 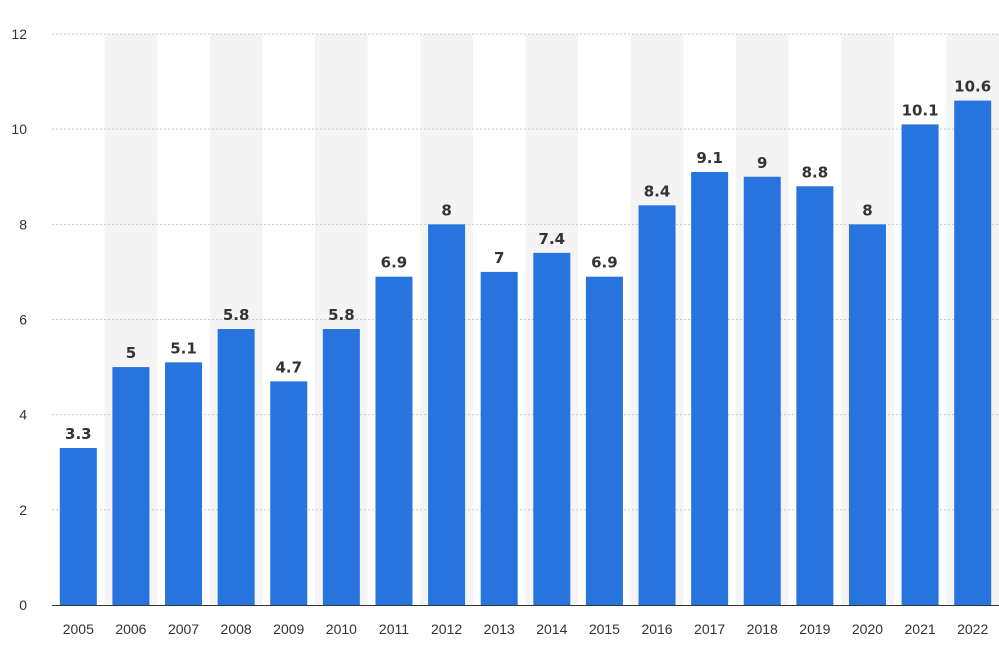 I want to click on data-label-2021: 10.1, so click(x=920, y=110).